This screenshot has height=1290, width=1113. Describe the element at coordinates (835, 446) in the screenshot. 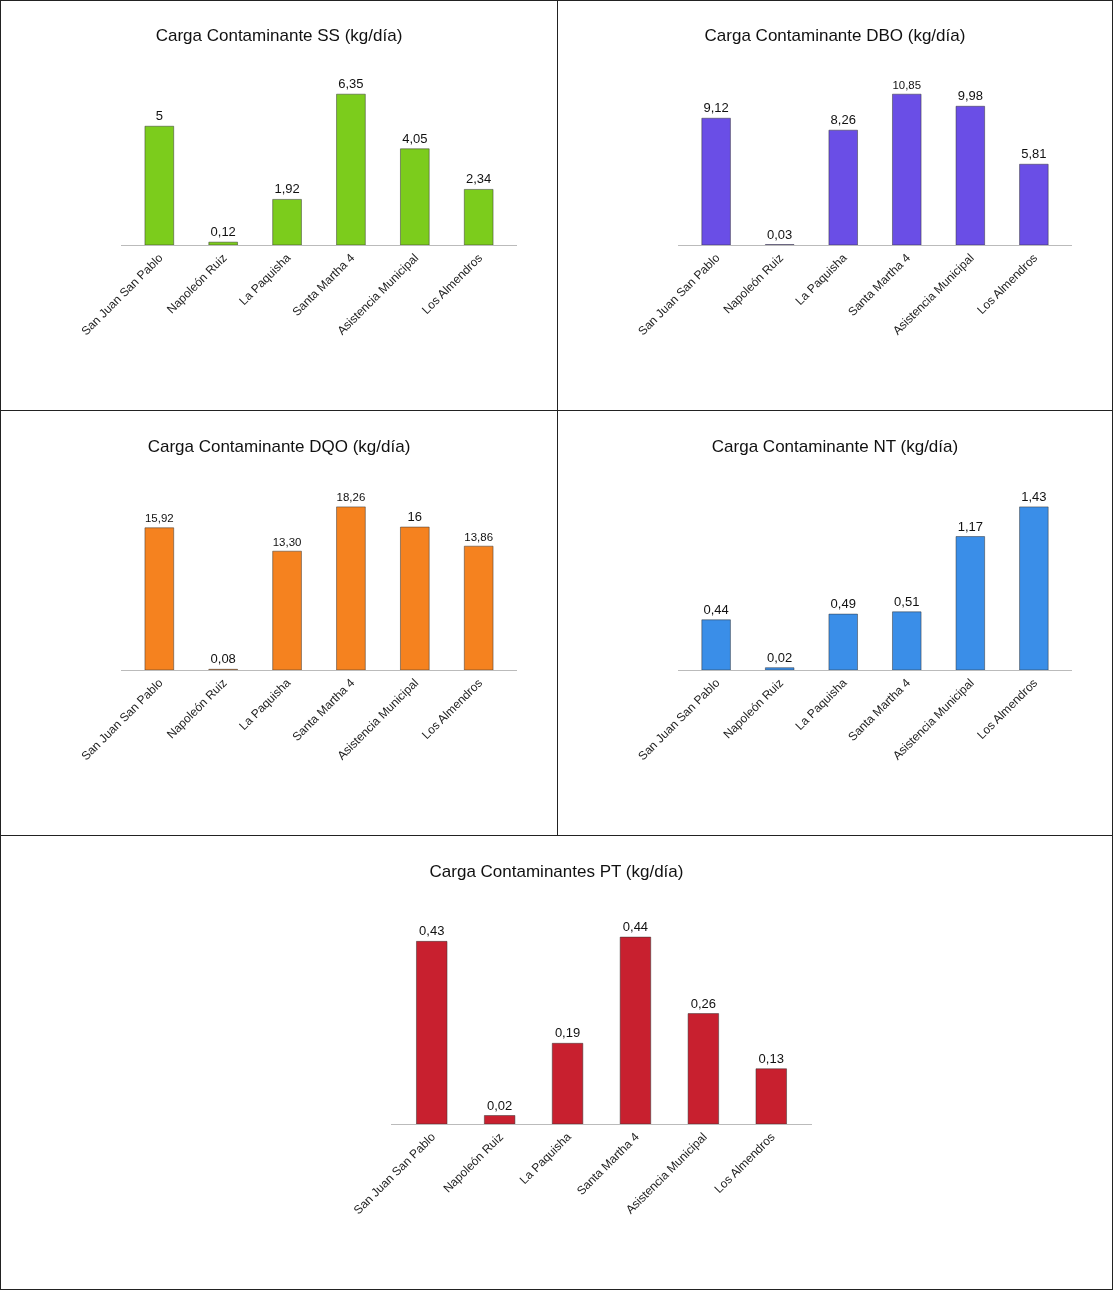

I see `chart-title: Carga Contaminante NT (kg/día)` at that location.